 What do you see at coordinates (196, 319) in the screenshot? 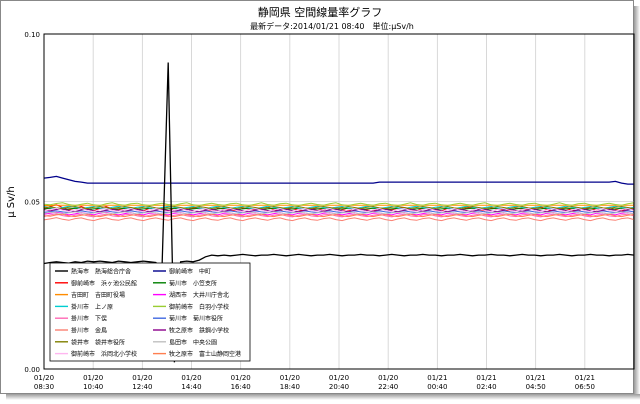
I see `legend-entry: 菊川市 菊川市役所` at bounding box center [196, 319].